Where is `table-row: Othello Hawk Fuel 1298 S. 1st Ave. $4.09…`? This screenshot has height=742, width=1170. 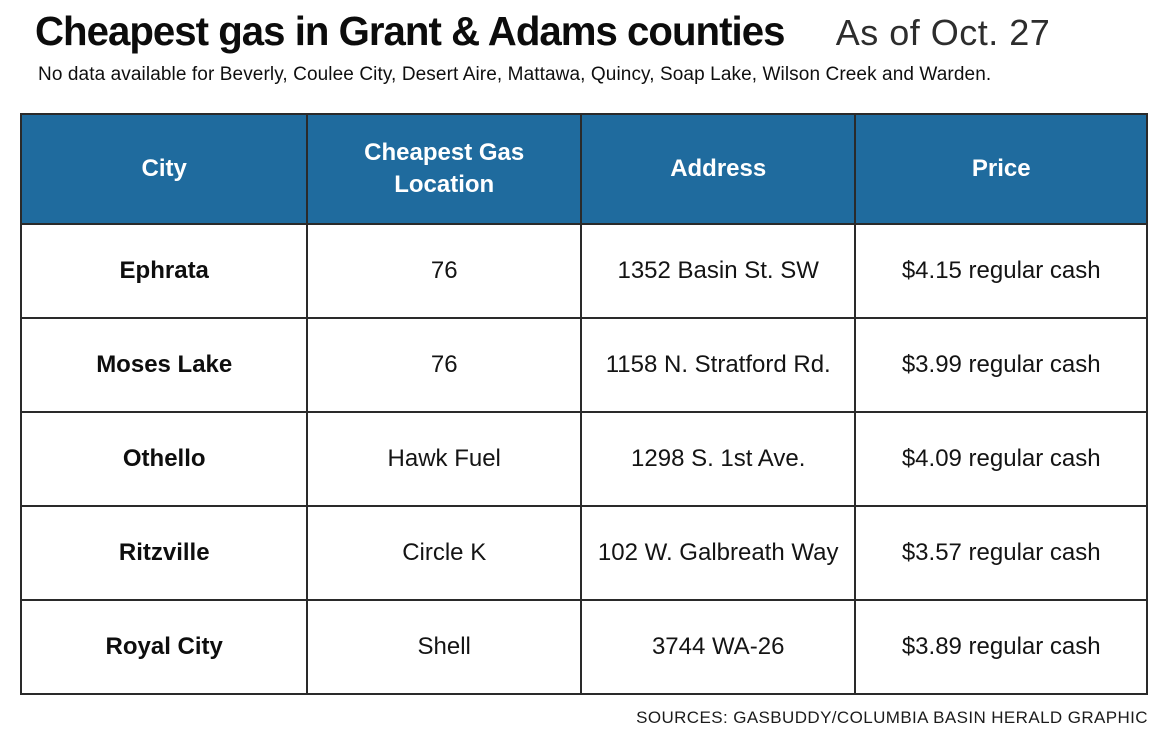
table-row: Othello Hawk Fuel 1298 S. 1st Ave. $4.09… is located at coordinates (583, 459).